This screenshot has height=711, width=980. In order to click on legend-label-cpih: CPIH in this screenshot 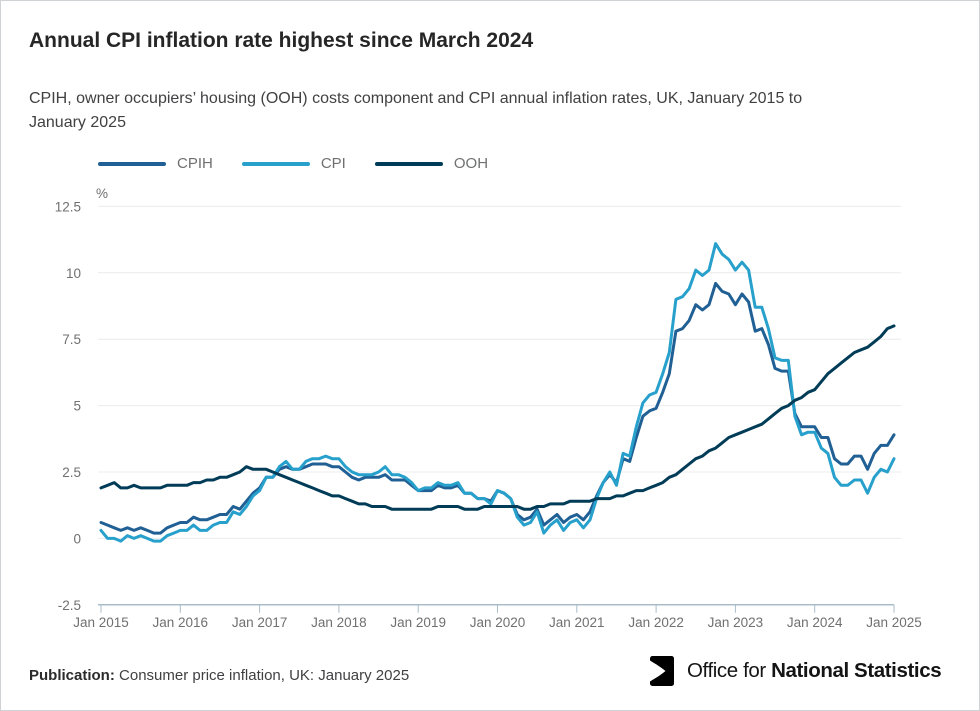, I will do `click(195, 163)`.